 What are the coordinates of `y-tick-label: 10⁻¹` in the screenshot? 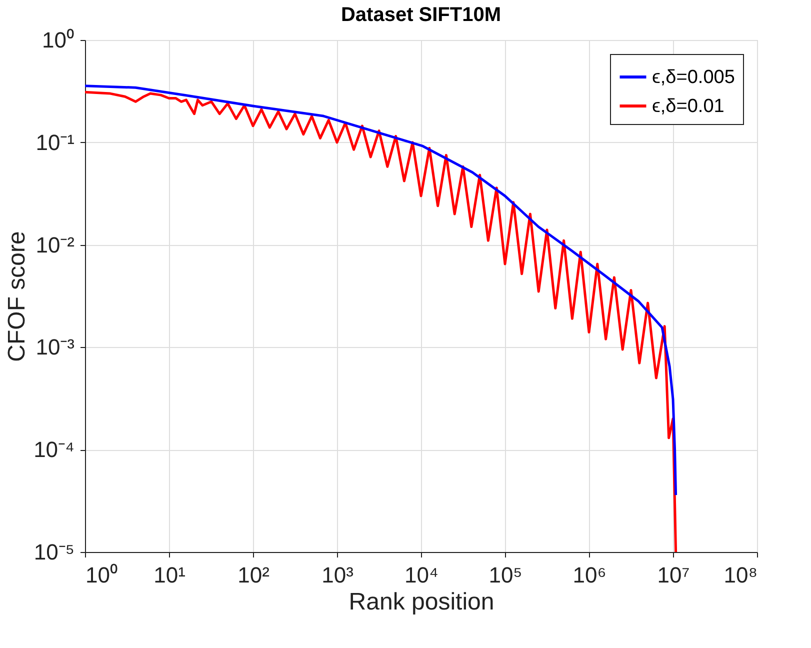 It's located at (55, 142).